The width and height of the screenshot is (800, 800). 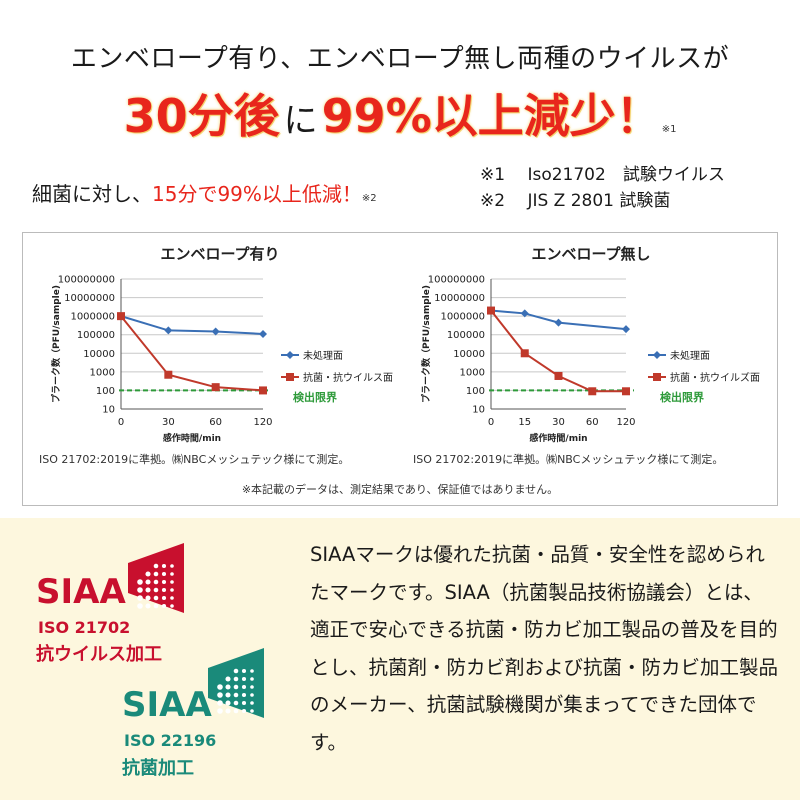 I want to click on legend-label: 抗菌・抗ウイルス面, so click(x=348, y=377).